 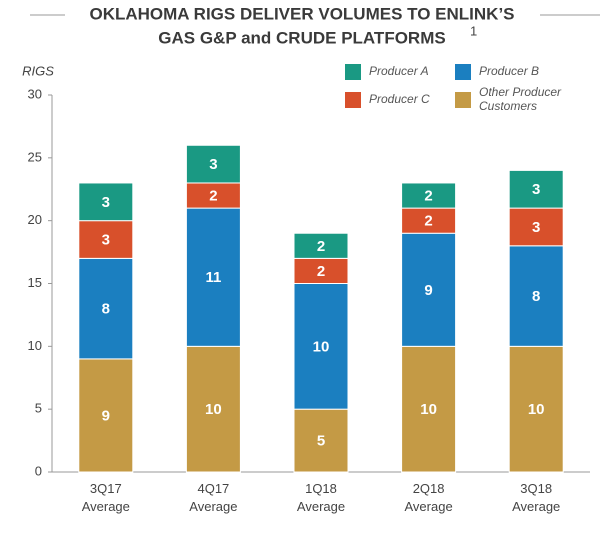 What do you see at coordinates (509, 71) in the screenshot?
I see `legend-label: Producer B` at bounding box center [509, 71].